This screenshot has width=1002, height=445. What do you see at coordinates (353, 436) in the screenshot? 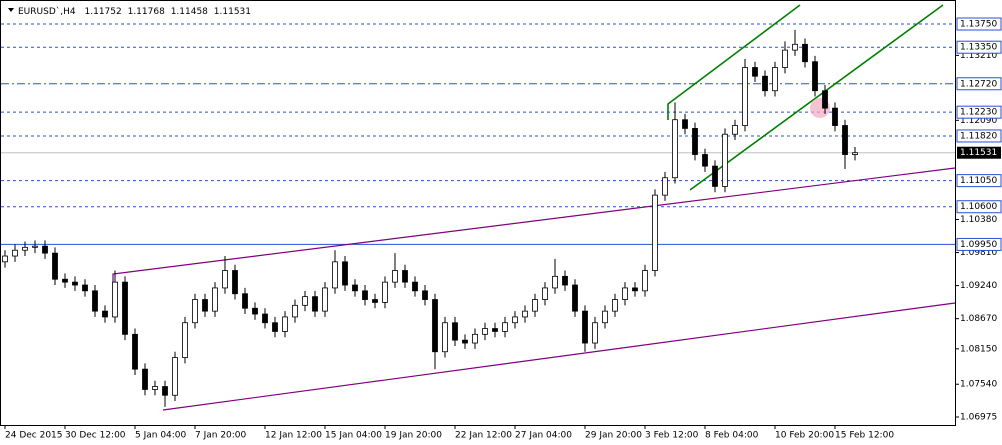
I see `x-tick-label: 15 Jan 04:00` at bounding box center [353, 436].